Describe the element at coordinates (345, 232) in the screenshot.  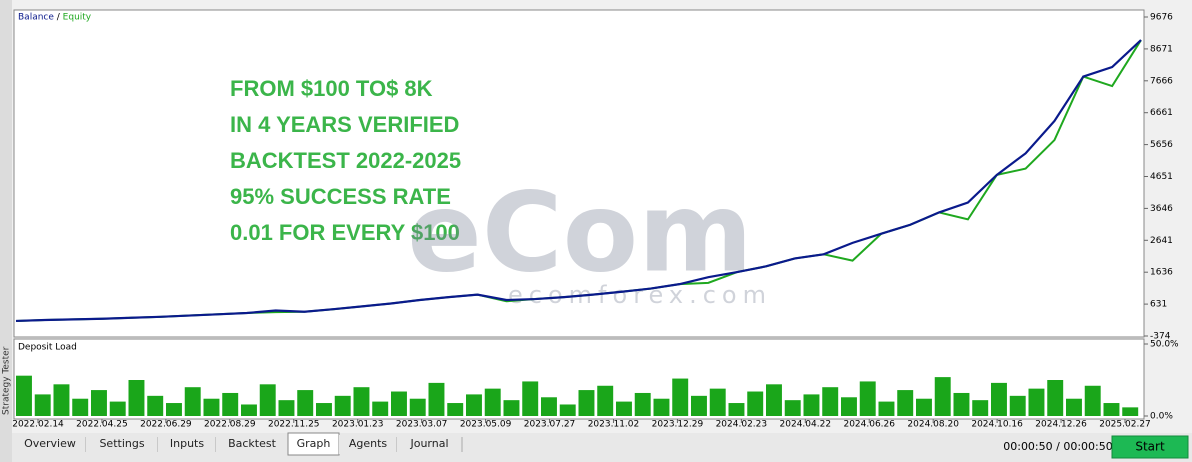
I see `overlay-line: 0.01 FOR EVERY $100` at that location.